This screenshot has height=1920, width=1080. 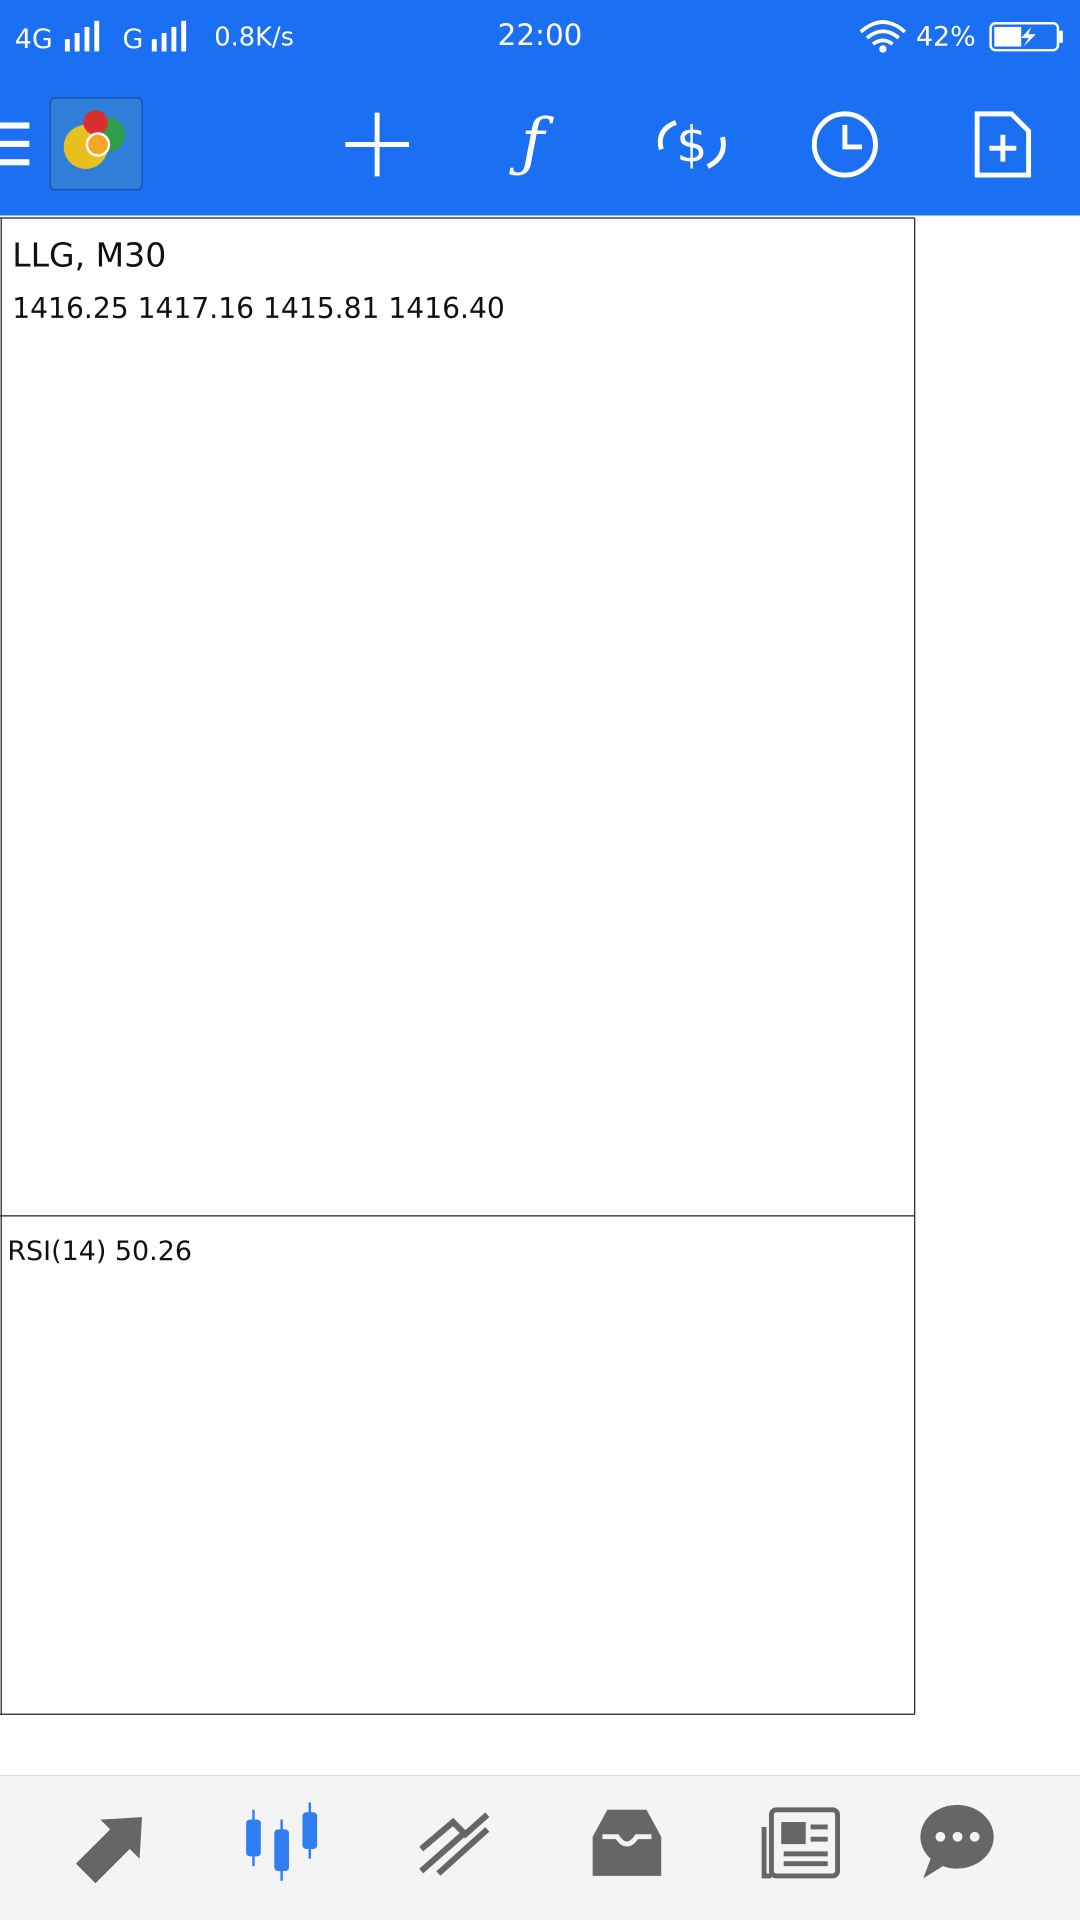 I want to click on network-label: G, so click(x=132, y=39).